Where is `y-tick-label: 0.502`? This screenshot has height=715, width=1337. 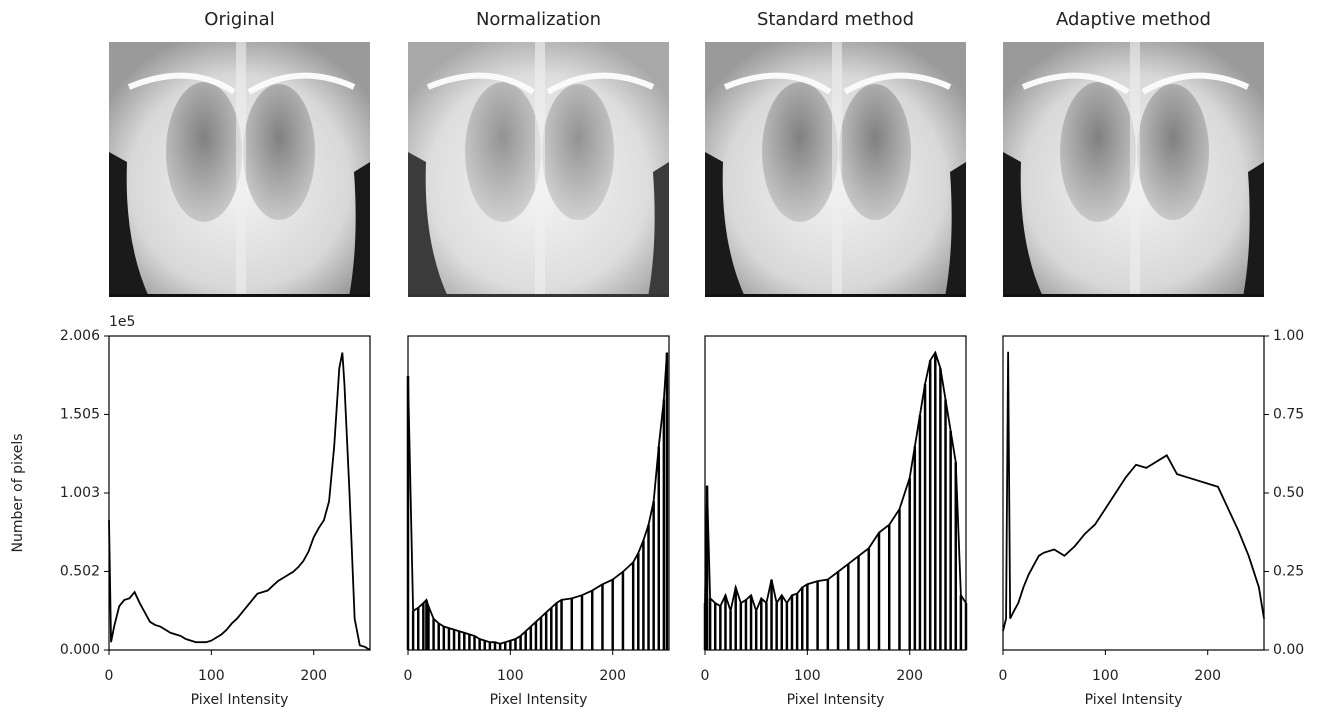
y-tick-label: 0.502 is located at coordinates (80, 571).